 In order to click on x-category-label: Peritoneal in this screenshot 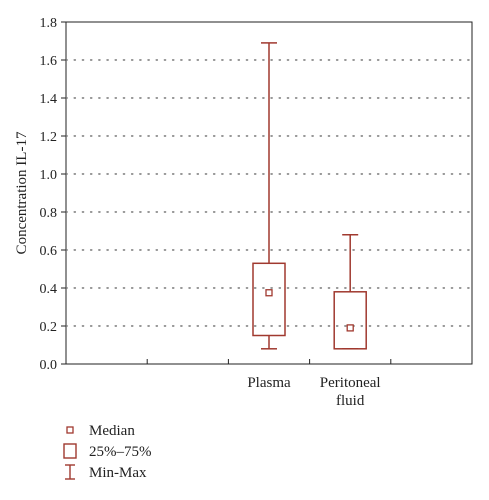, I will do `click(350, 383)`.